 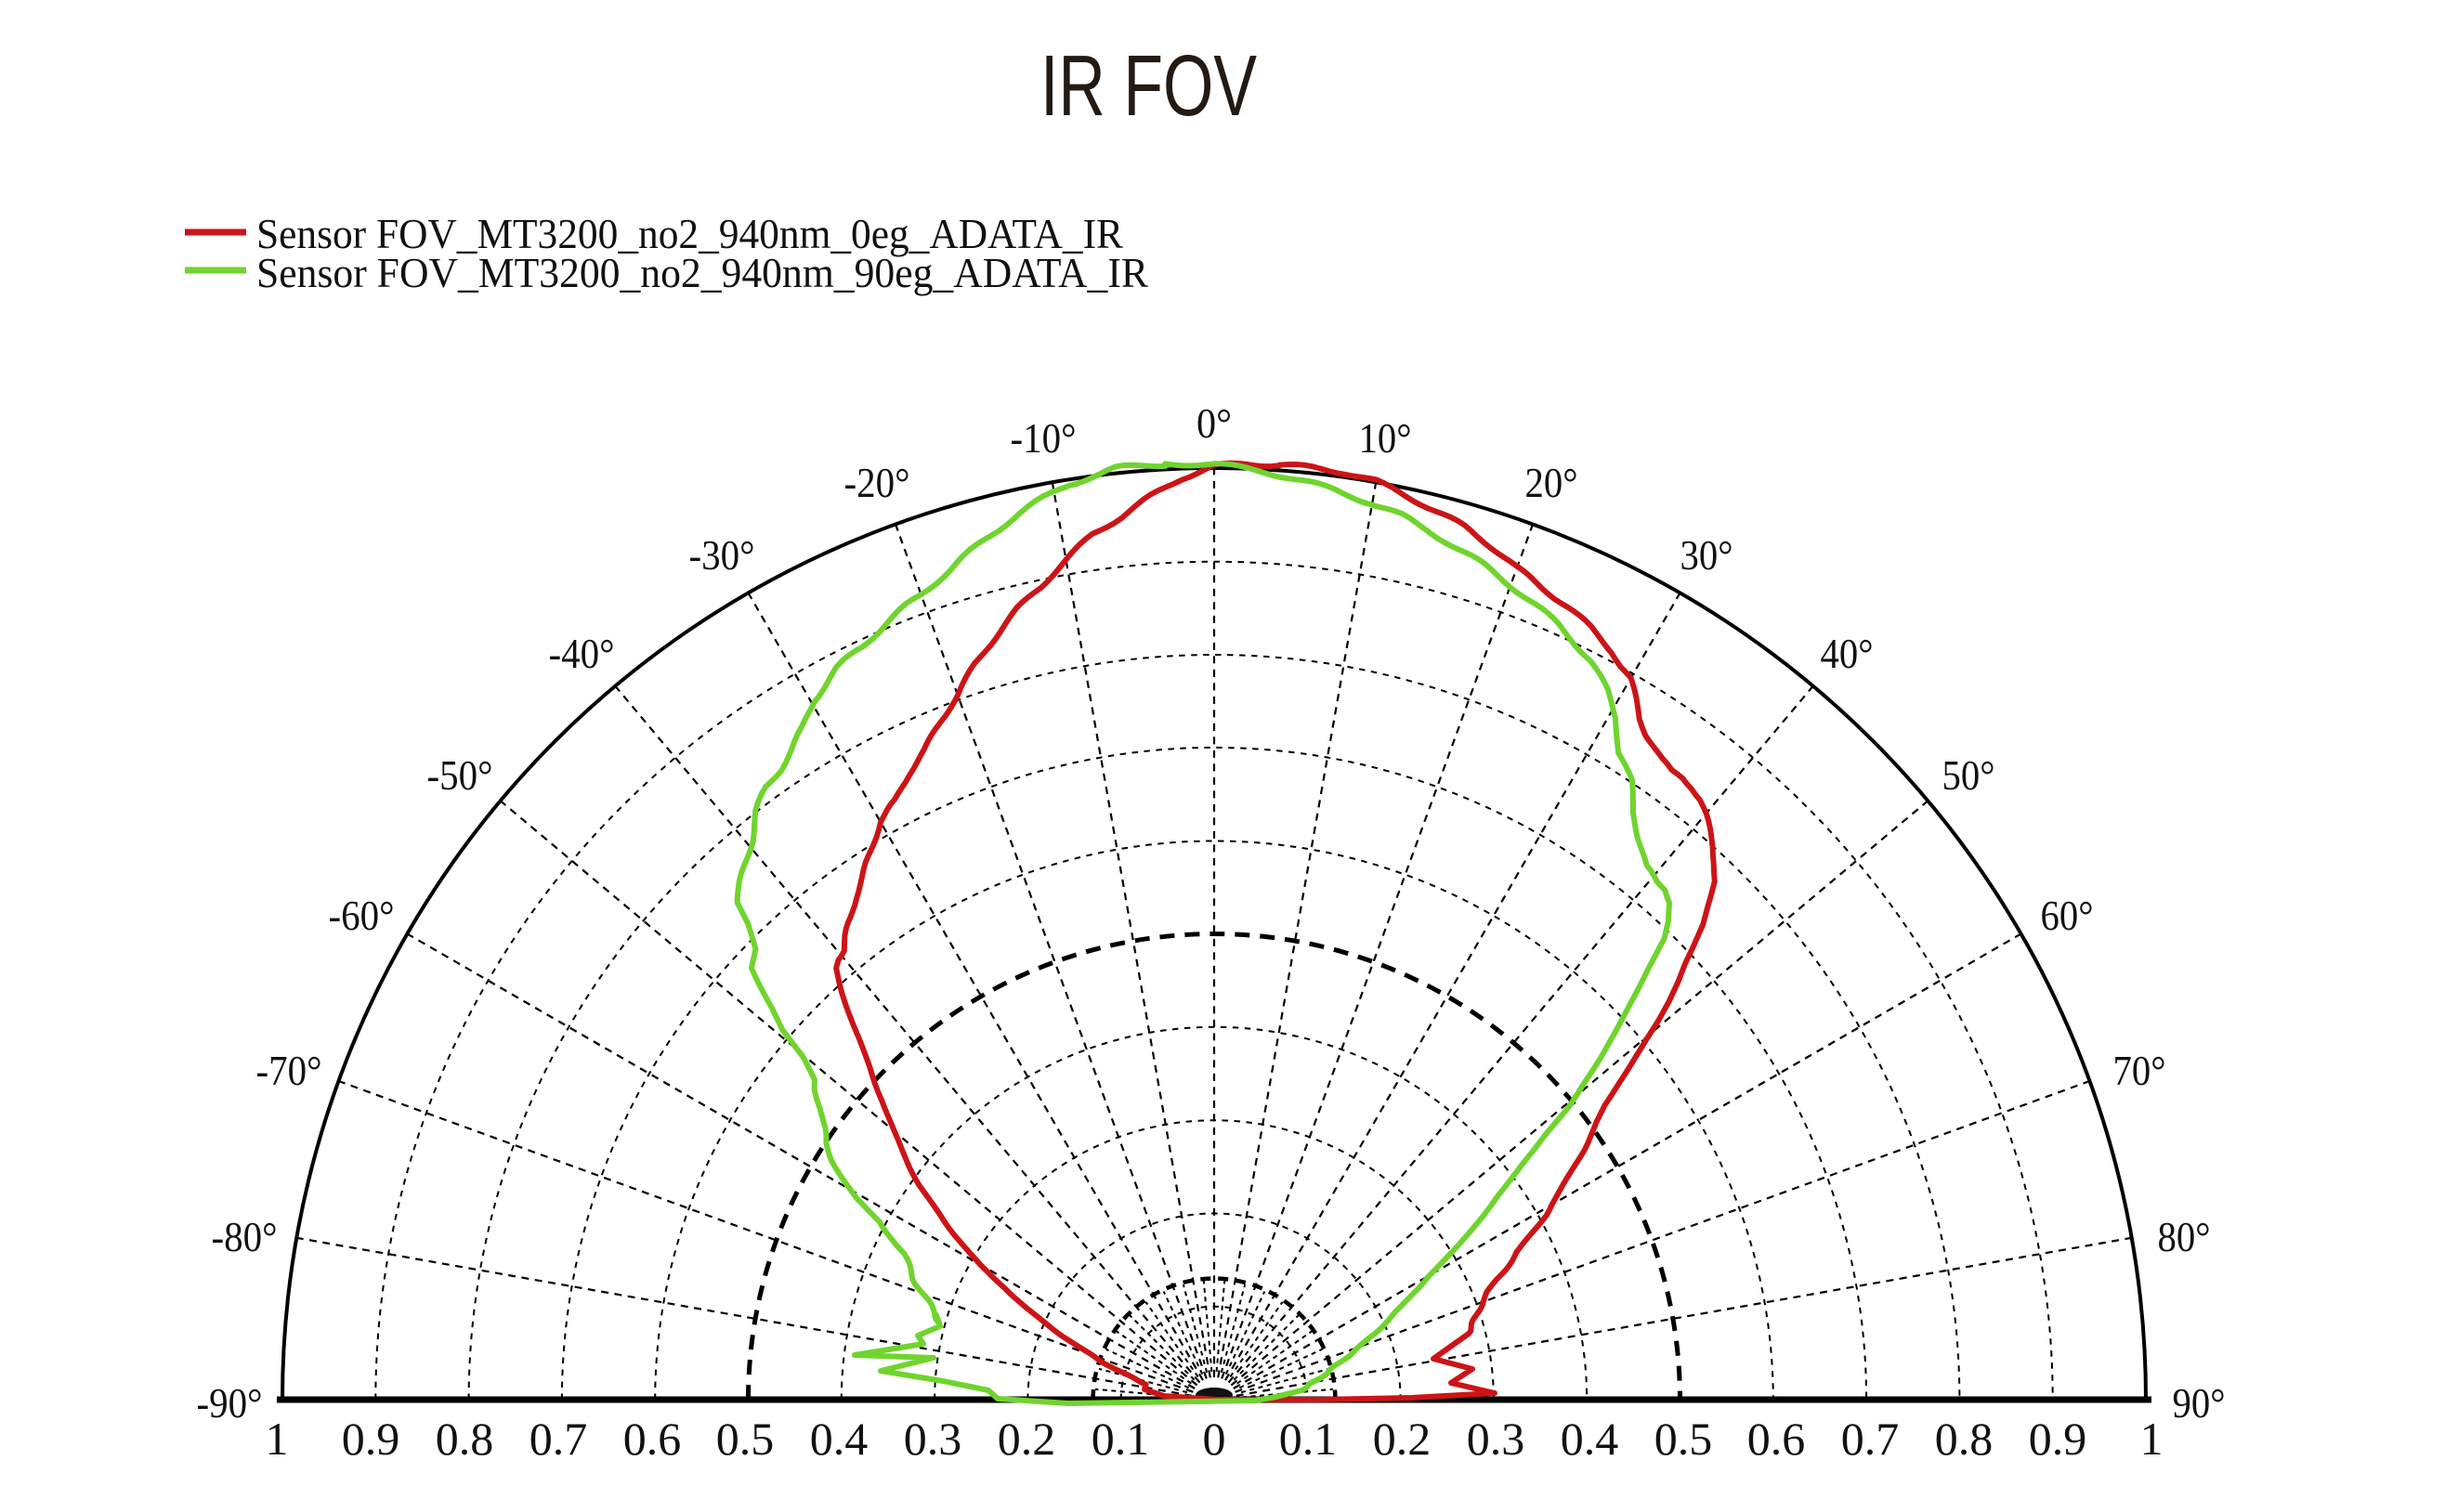 I want to click on svg-text: 0°, so click(x=1214, y=423).